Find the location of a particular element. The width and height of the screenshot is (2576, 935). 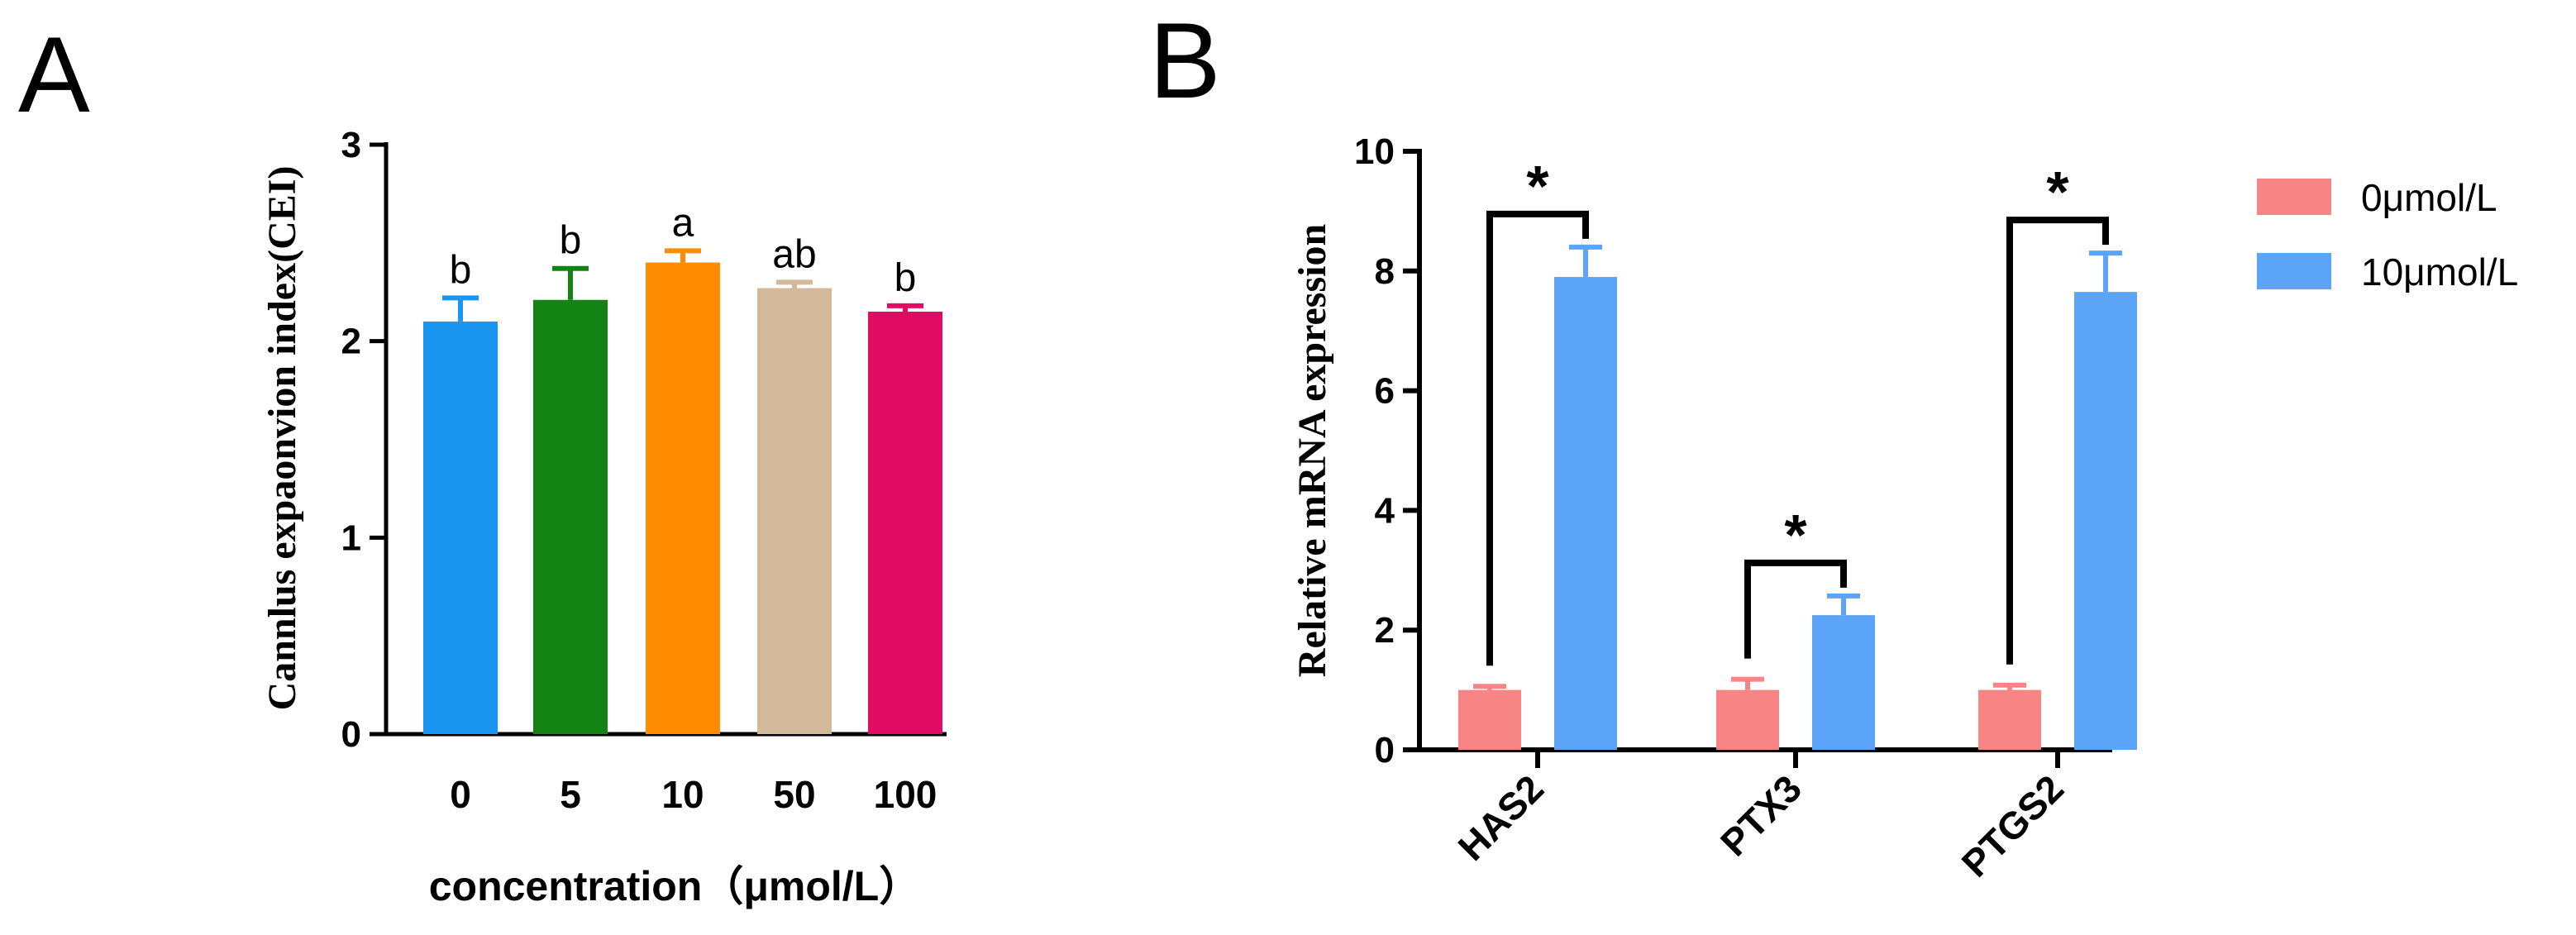

chart-b-x-tick-label: PTX3 is located at coordinates (1761, 815).